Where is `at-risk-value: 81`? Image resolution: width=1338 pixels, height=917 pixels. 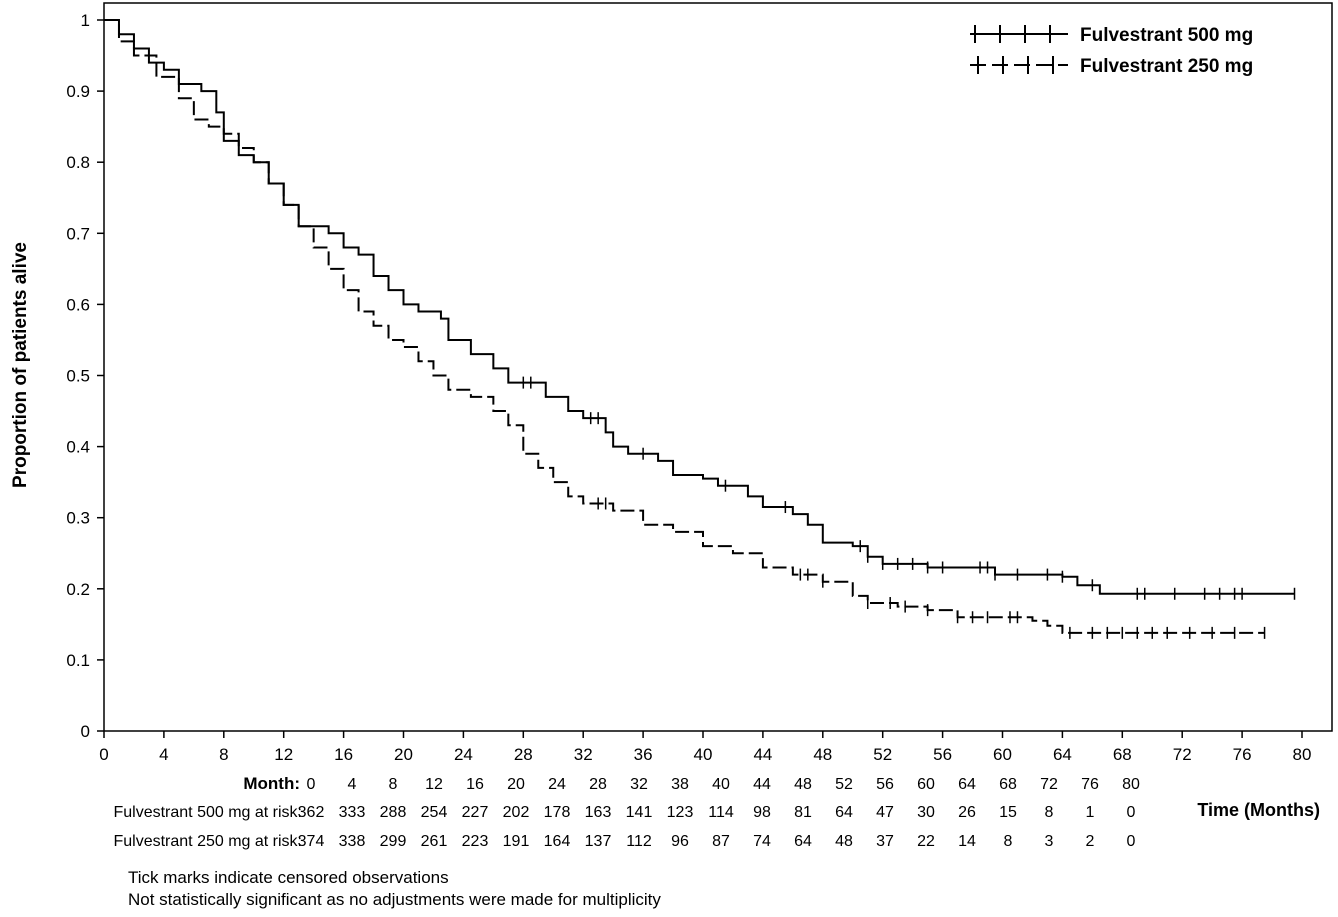
at-risk-value: 81 is located at coordinates (803, 812).